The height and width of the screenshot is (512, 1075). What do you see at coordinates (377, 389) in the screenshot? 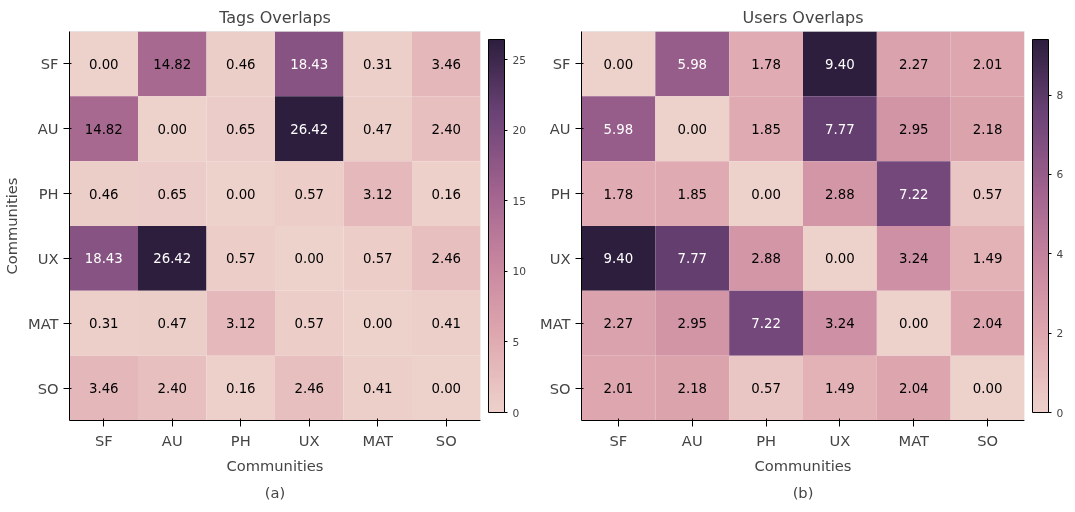
I see `data-label: 0.41` at bounding box center [377, 389].